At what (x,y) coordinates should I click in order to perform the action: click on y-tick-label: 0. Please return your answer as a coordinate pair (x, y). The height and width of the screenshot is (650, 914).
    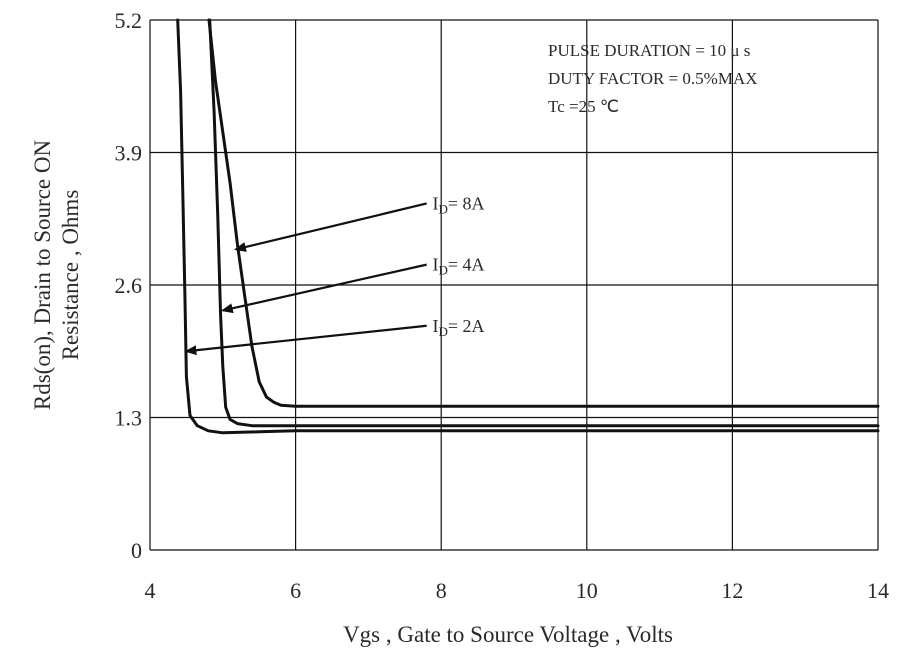
    Looking at the image, I should click on (136, 550).